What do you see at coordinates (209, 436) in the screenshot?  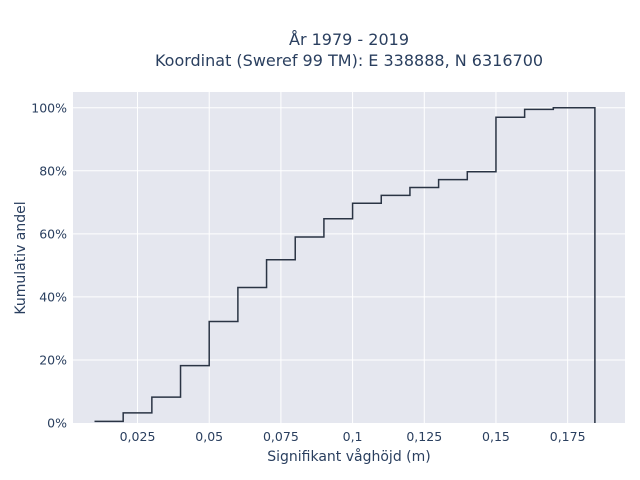 I see `x-tick-label: 0,05` at bounding box center [209, 436].